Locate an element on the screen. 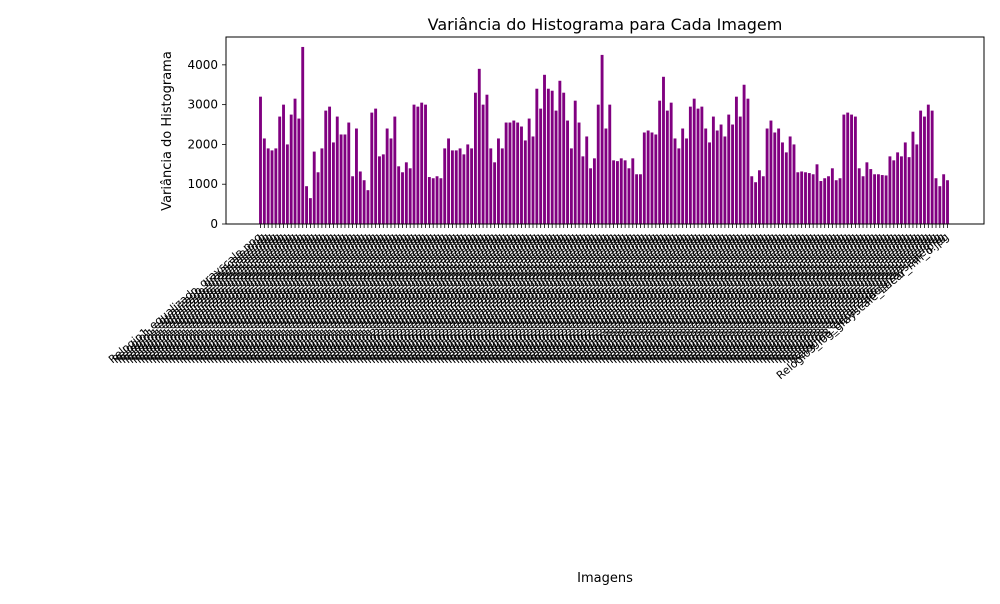  x-axis-label: Imagens is located at coordinates (605, 578).